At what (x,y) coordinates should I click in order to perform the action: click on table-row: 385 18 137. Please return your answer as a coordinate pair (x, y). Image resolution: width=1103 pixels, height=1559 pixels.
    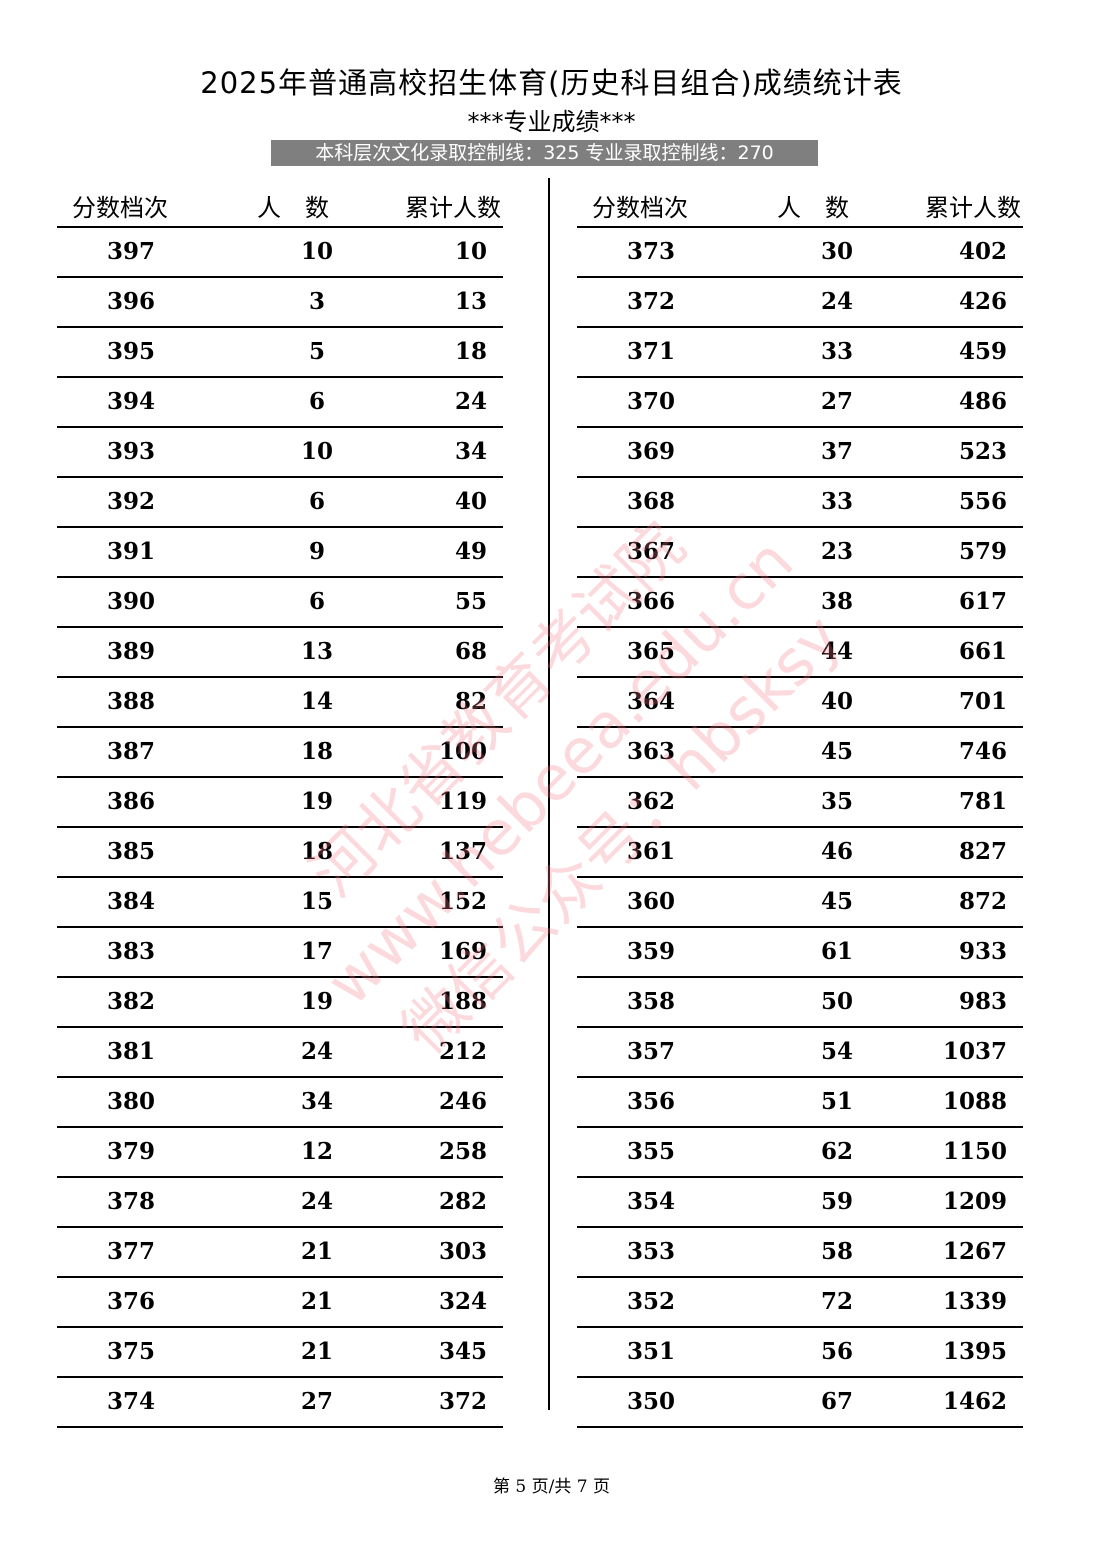
    Looking at the image, I should click on (280, 853).